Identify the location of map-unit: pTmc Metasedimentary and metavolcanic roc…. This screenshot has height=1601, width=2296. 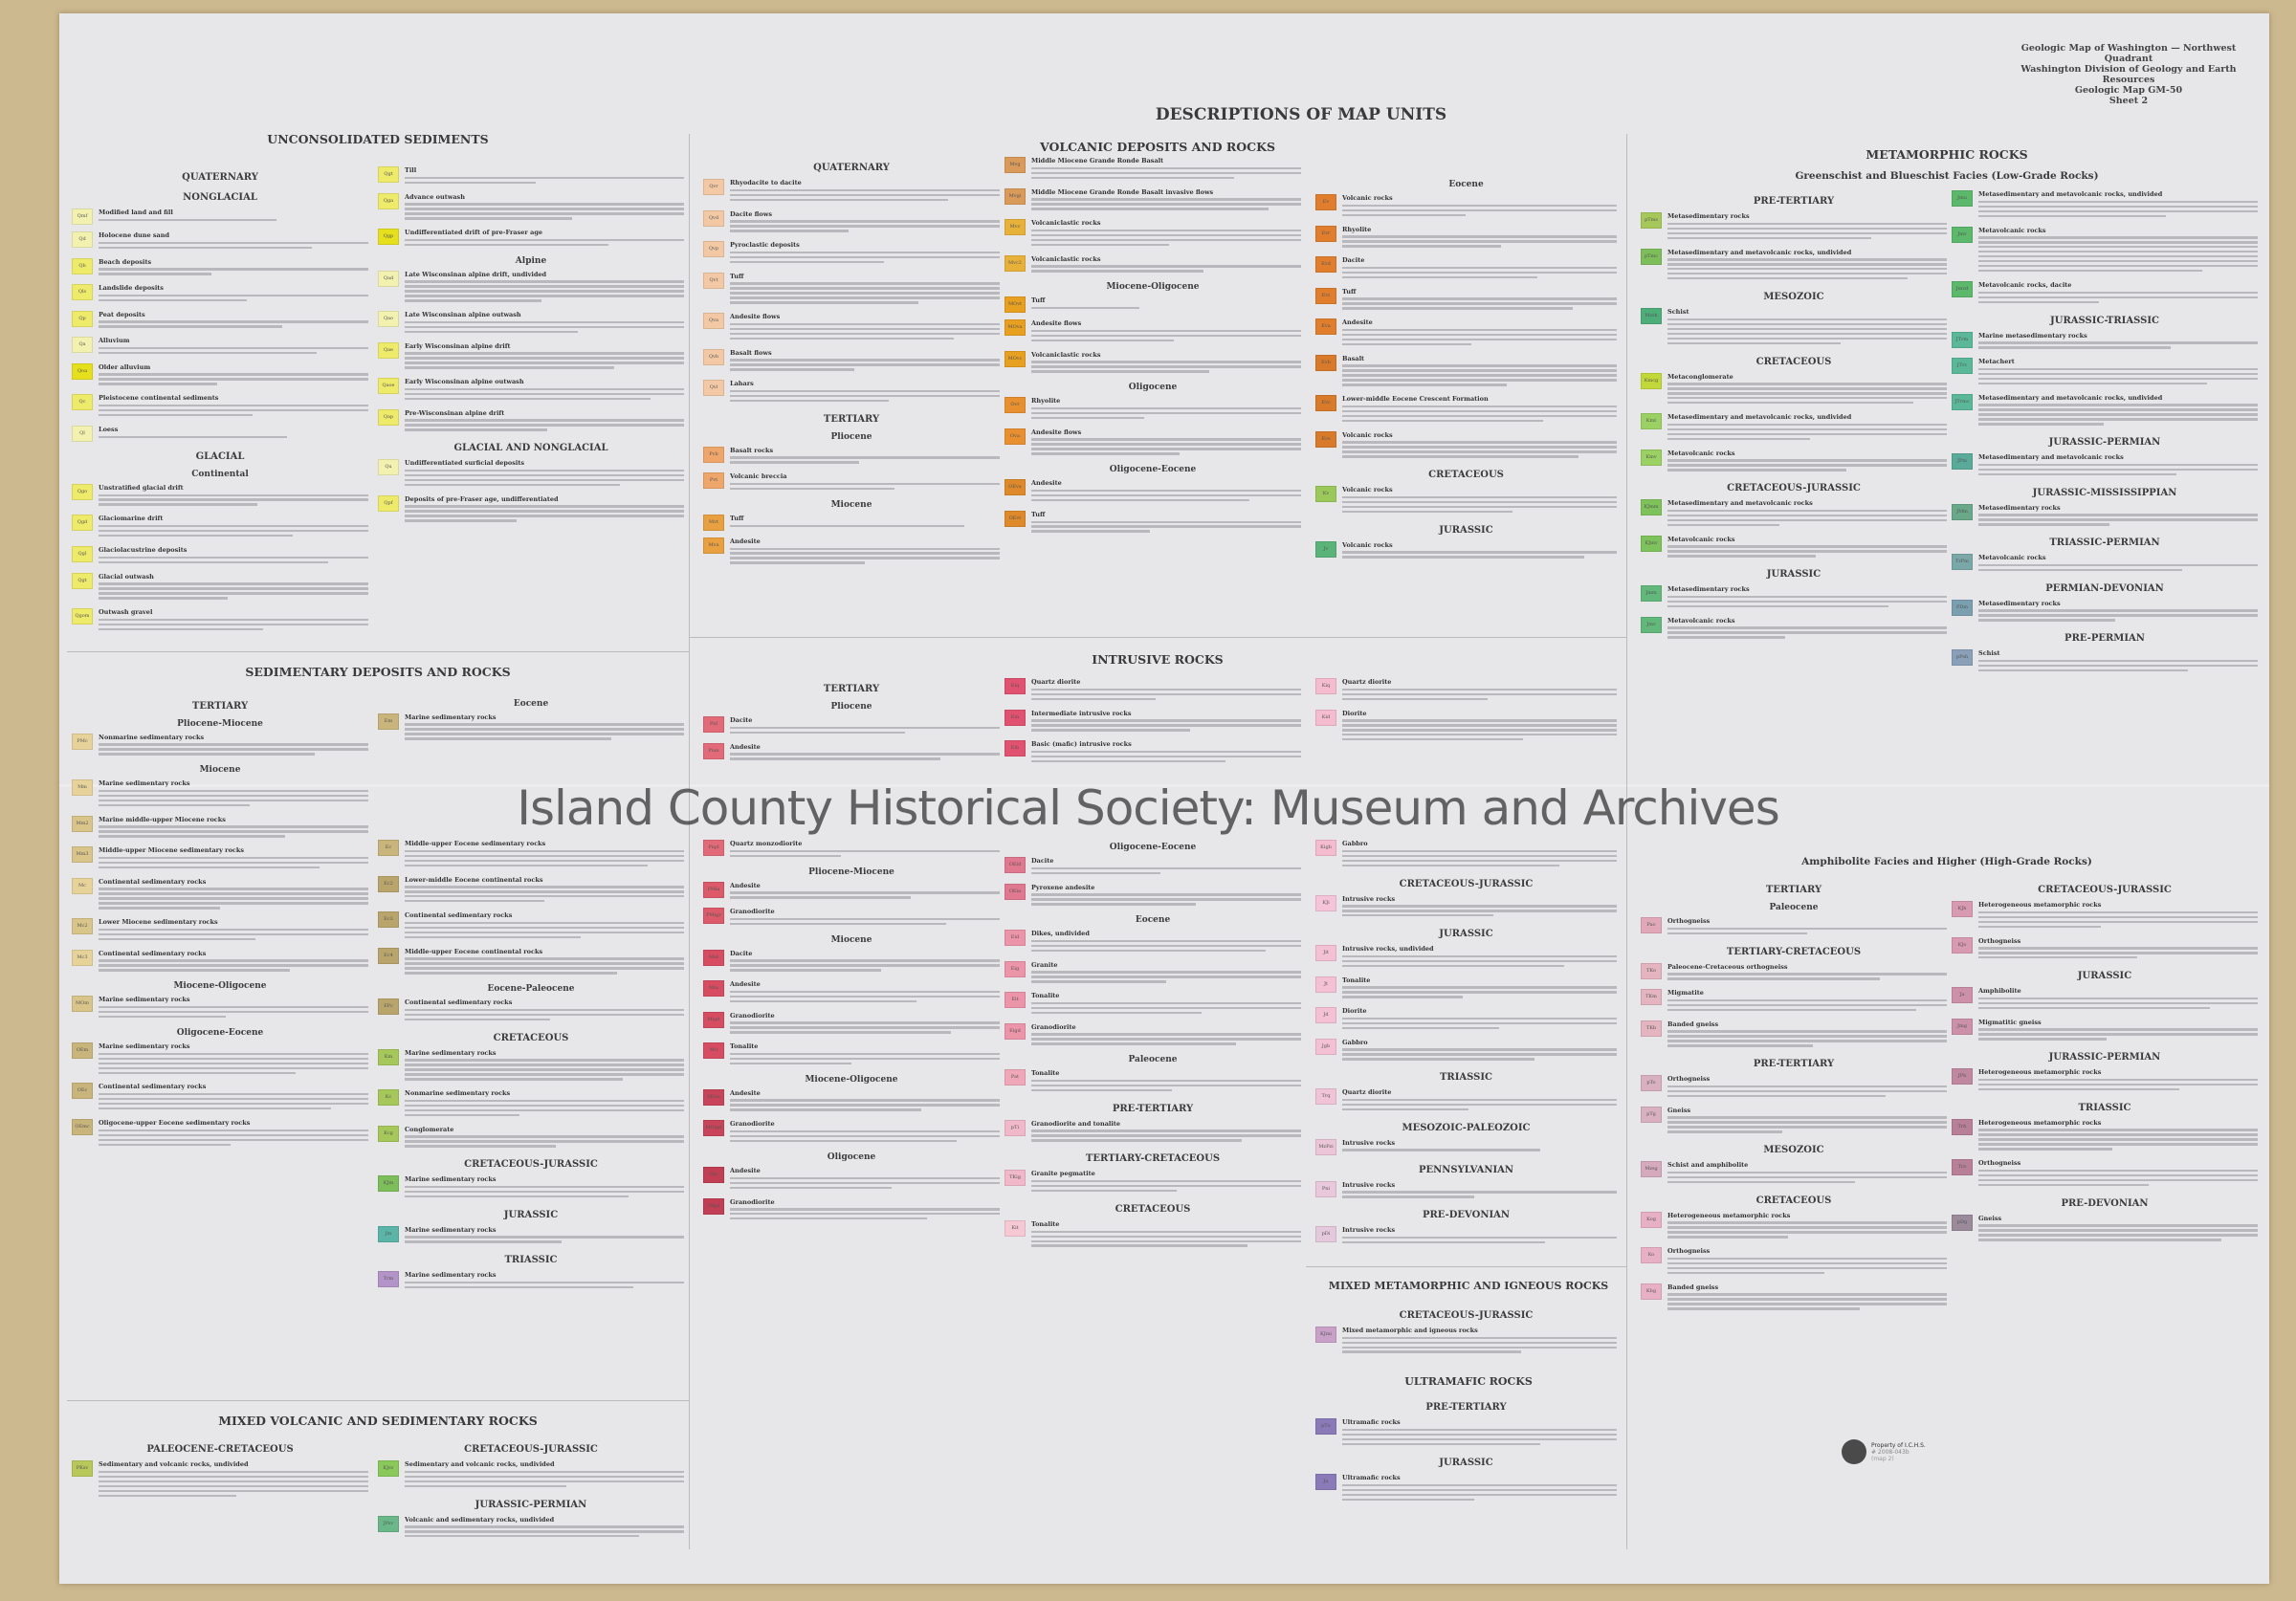
(1794, 265).